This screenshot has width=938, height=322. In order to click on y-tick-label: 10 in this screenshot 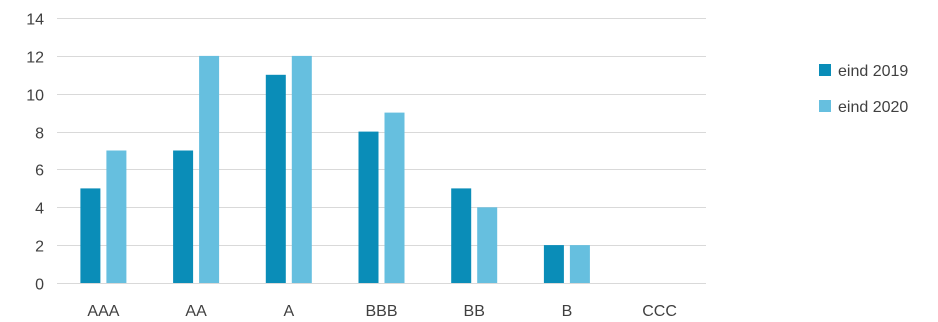, I will do `click(35, 96)`.